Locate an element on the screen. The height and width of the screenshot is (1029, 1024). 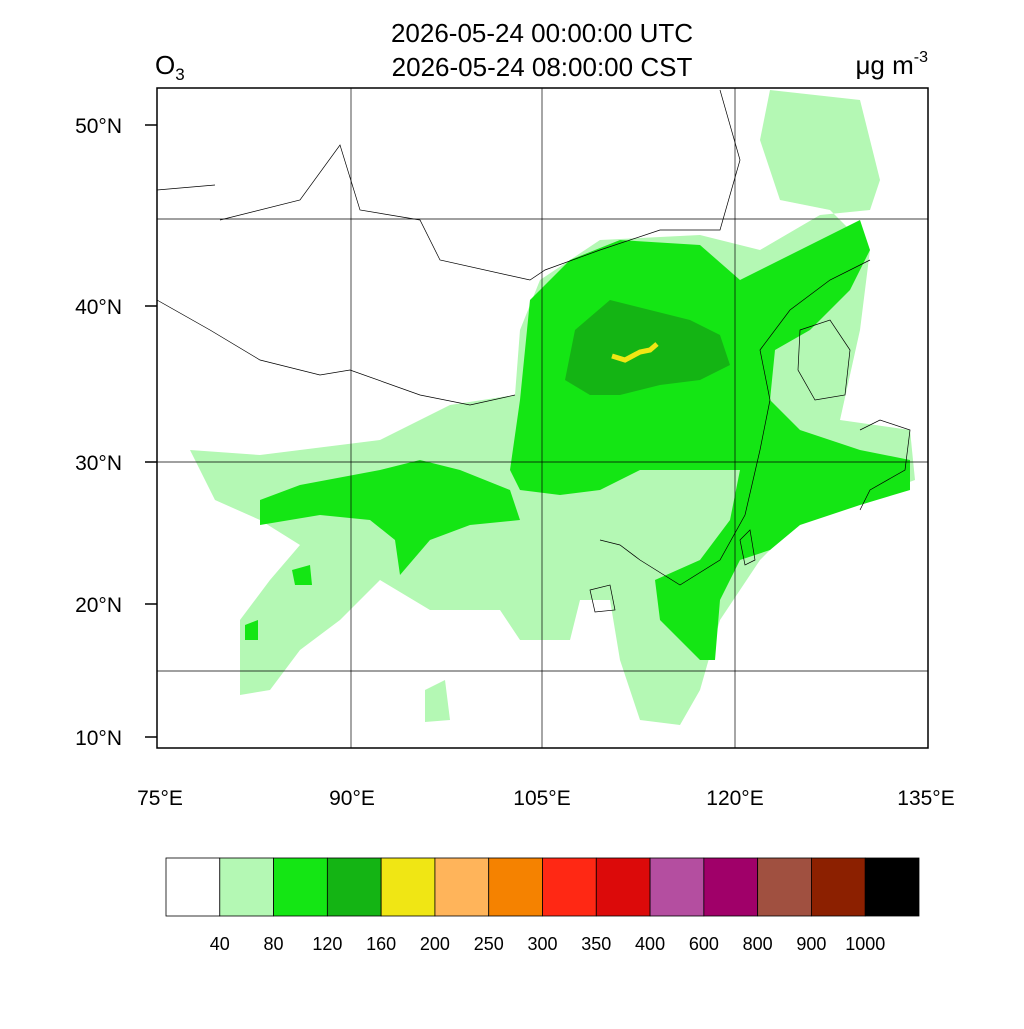
lat-label: 30°N is located at coordinates (98, 463).